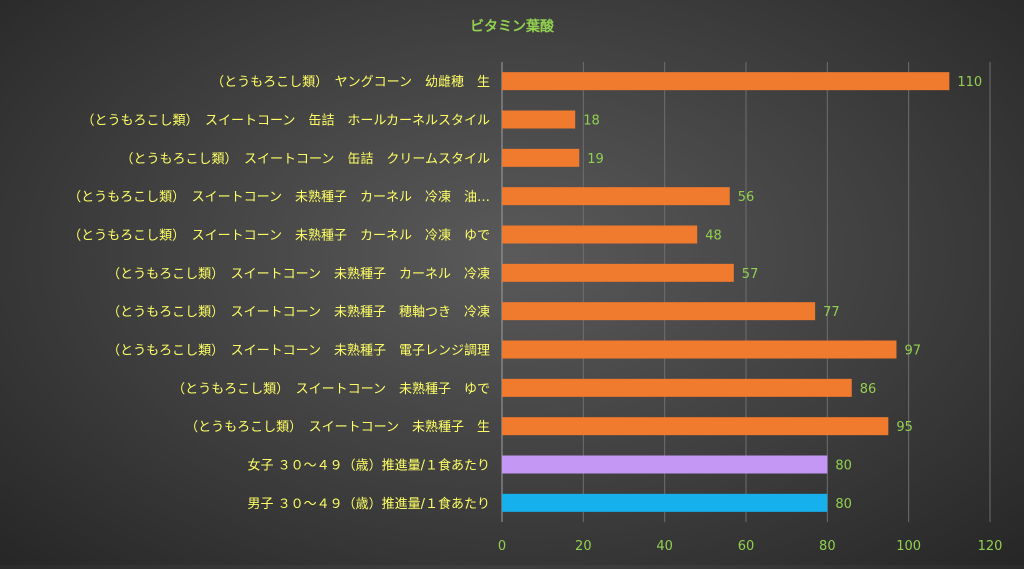 Image resolution: width=1024 pixels, height=569 pixels. I want to click on x-tick-label: 60, so click(746, 546).